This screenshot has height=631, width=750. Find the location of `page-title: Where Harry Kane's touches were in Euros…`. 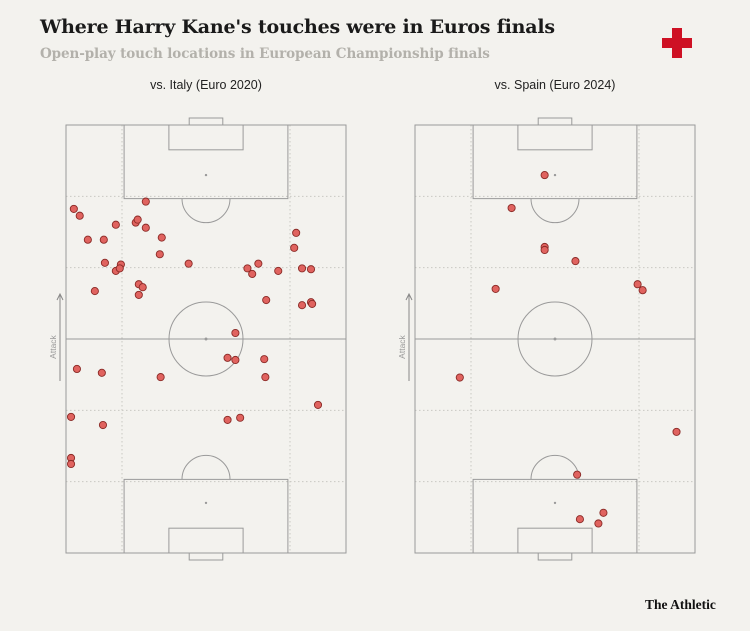

page-title: Where Harry Kane's touches were in Euros… is located at coordinates (297, 27).